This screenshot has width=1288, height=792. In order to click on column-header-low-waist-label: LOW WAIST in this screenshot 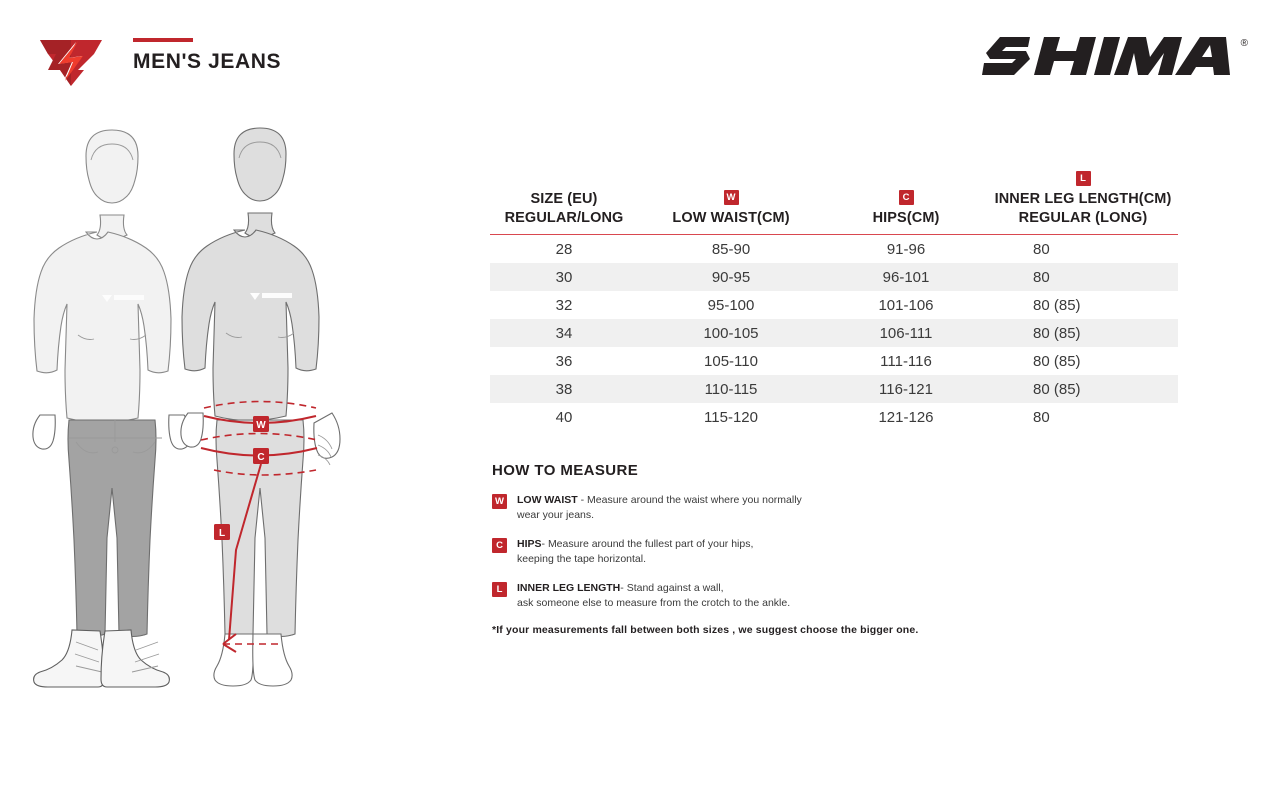, I will do `click(715, 217)`.